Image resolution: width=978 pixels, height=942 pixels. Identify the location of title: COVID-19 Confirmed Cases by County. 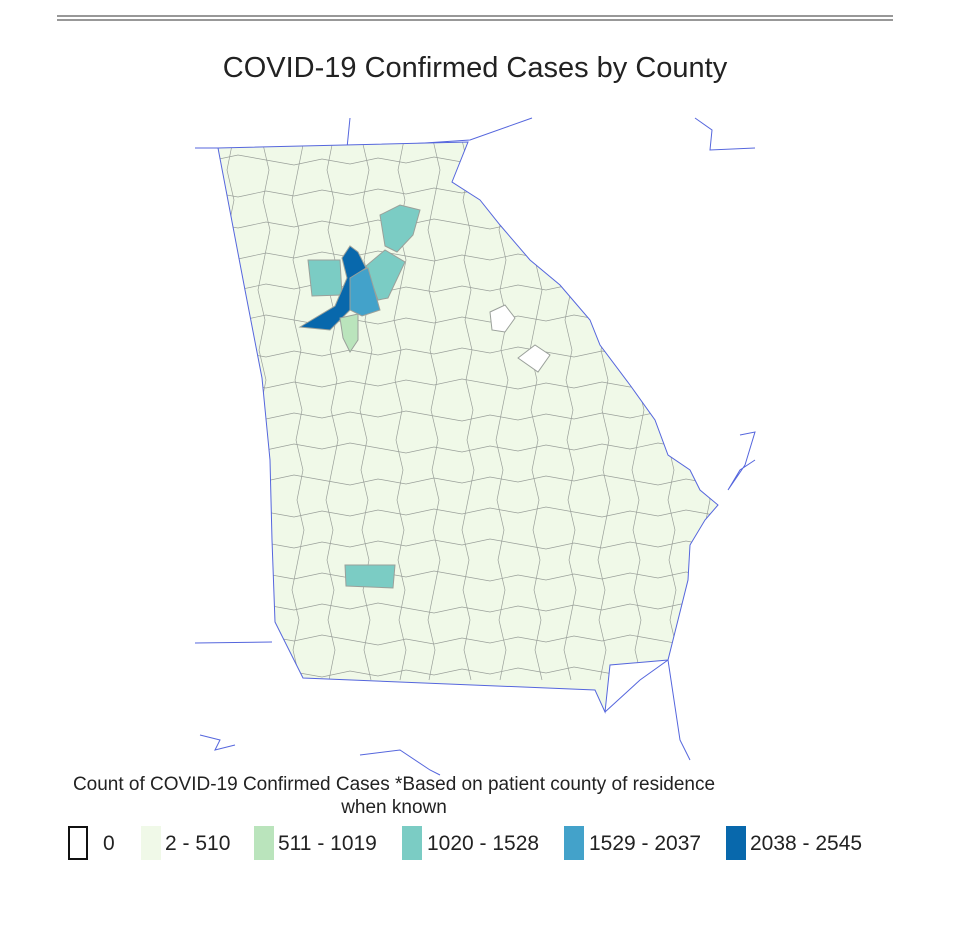
(475, 68).